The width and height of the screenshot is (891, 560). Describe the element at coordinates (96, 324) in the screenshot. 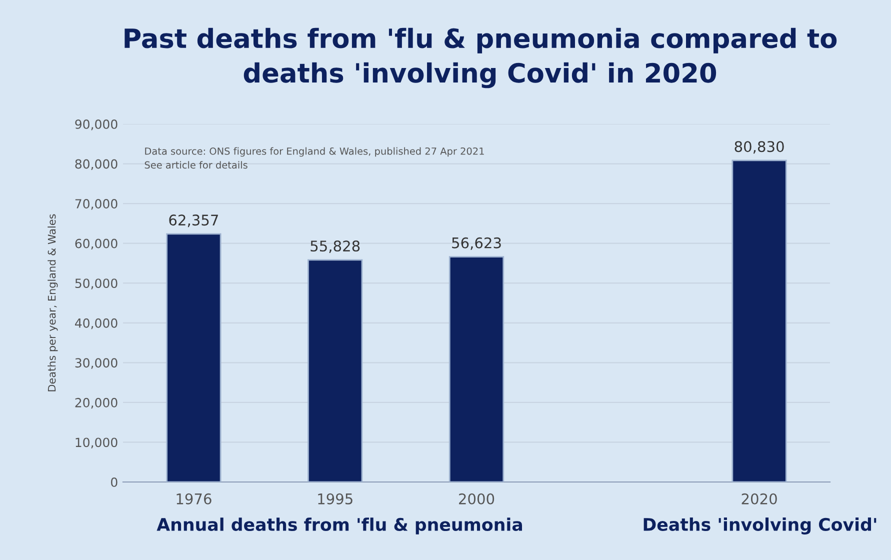

I see `y-tick-label: 40,000` at that location.